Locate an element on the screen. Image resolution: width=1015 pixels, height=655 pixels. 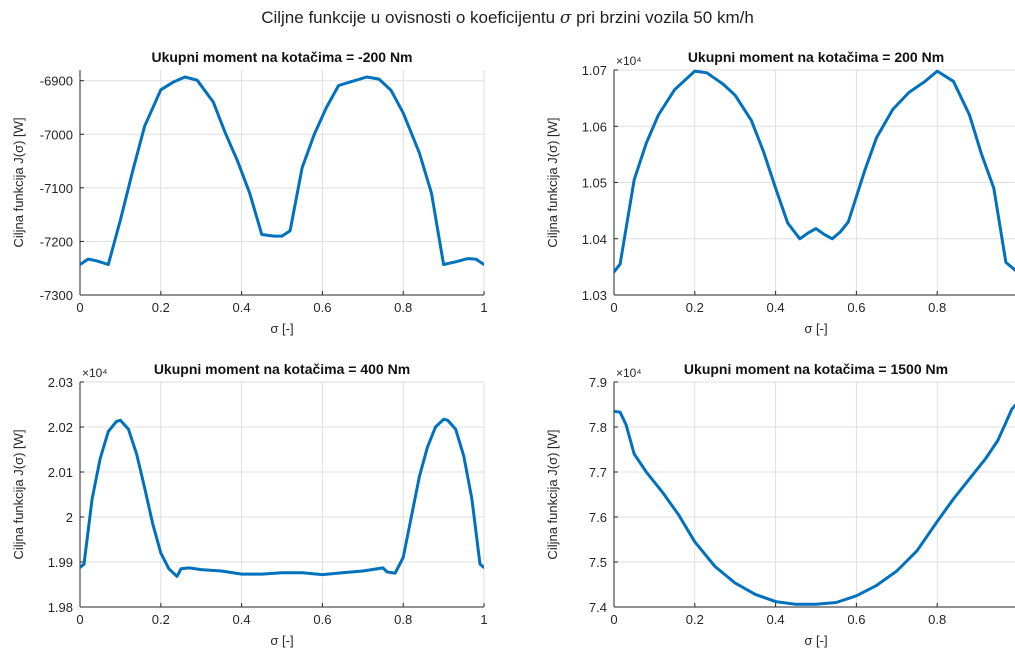
subplot-title: Ukupni moment na kotačima = 1500 Nm is located at coordinates (816, 369).